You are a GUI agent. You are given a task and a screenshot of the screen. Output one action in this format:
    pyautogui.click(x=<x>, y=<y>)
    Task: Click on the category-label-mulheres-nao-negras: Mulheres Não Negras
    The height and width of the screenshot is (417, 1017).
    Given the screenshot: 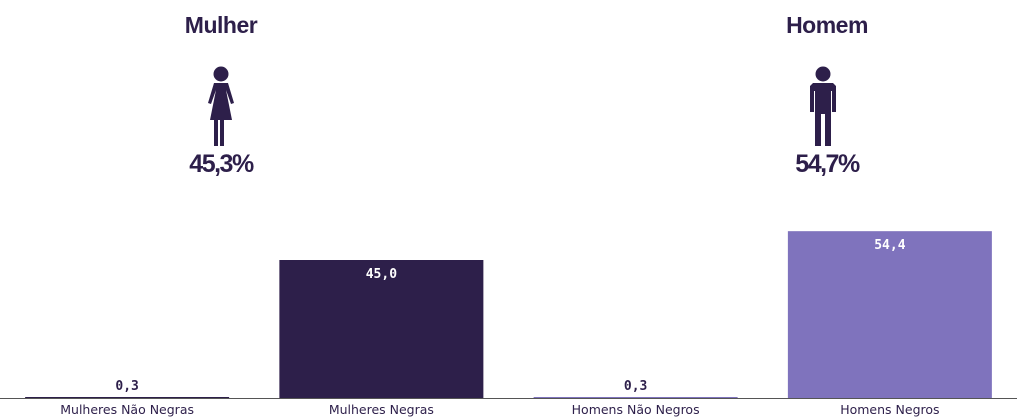 What is the action you would take?
    pyautogui.click(x=127, y=409)
    